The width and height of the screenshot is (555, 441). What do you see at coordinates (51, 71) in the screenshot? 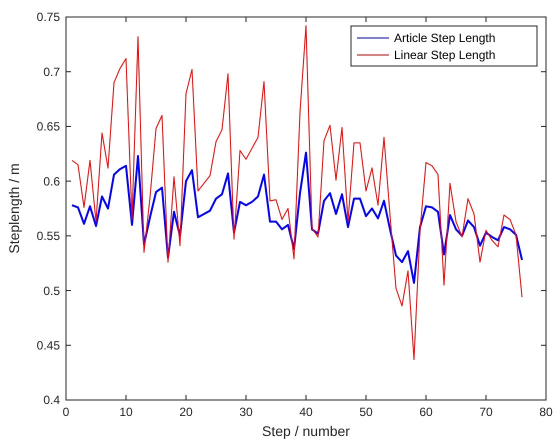
I see `y-tick-label: 0.7` at bounding box center [51, 71].